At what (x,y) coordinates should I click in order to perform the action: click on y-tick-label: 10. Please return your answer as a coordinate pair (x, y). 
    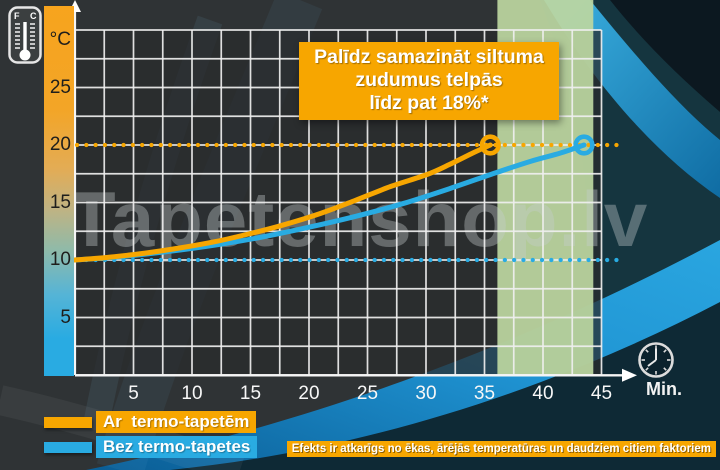
    Looking at the image, I should click on (60, 259).